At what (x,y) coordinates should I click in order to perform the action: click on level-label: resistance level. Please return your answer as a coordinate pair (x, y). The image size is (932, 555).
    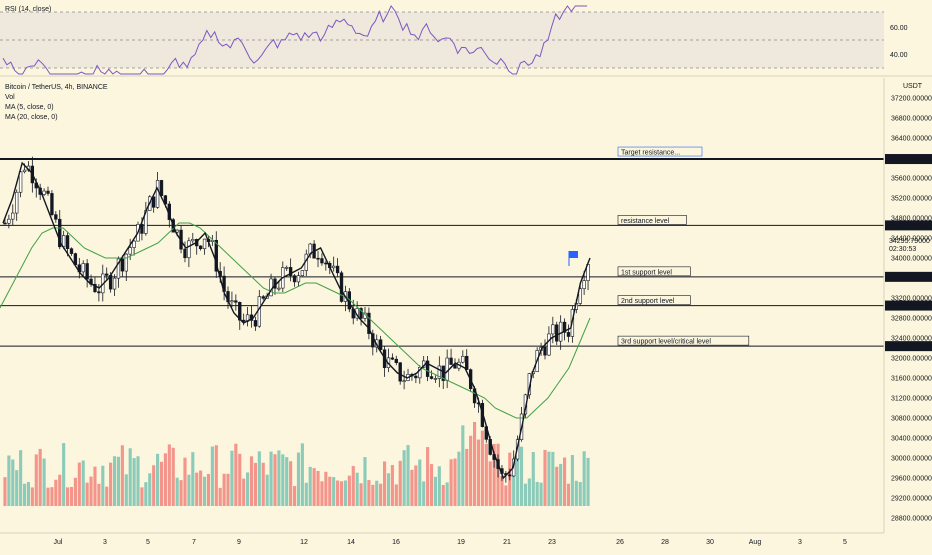
    Looking at the image, I should click on (645, 221).